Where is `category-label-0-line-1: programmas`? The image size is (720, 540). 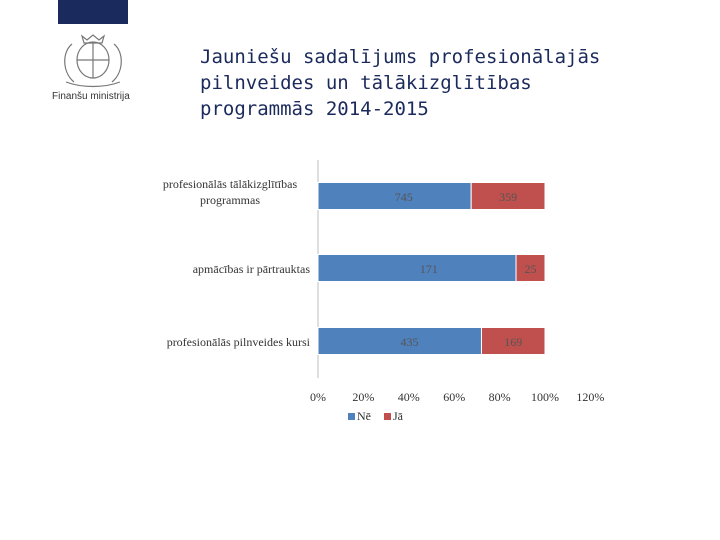
category-label-0-line-1: programmas is located at coordinates (230, 200).